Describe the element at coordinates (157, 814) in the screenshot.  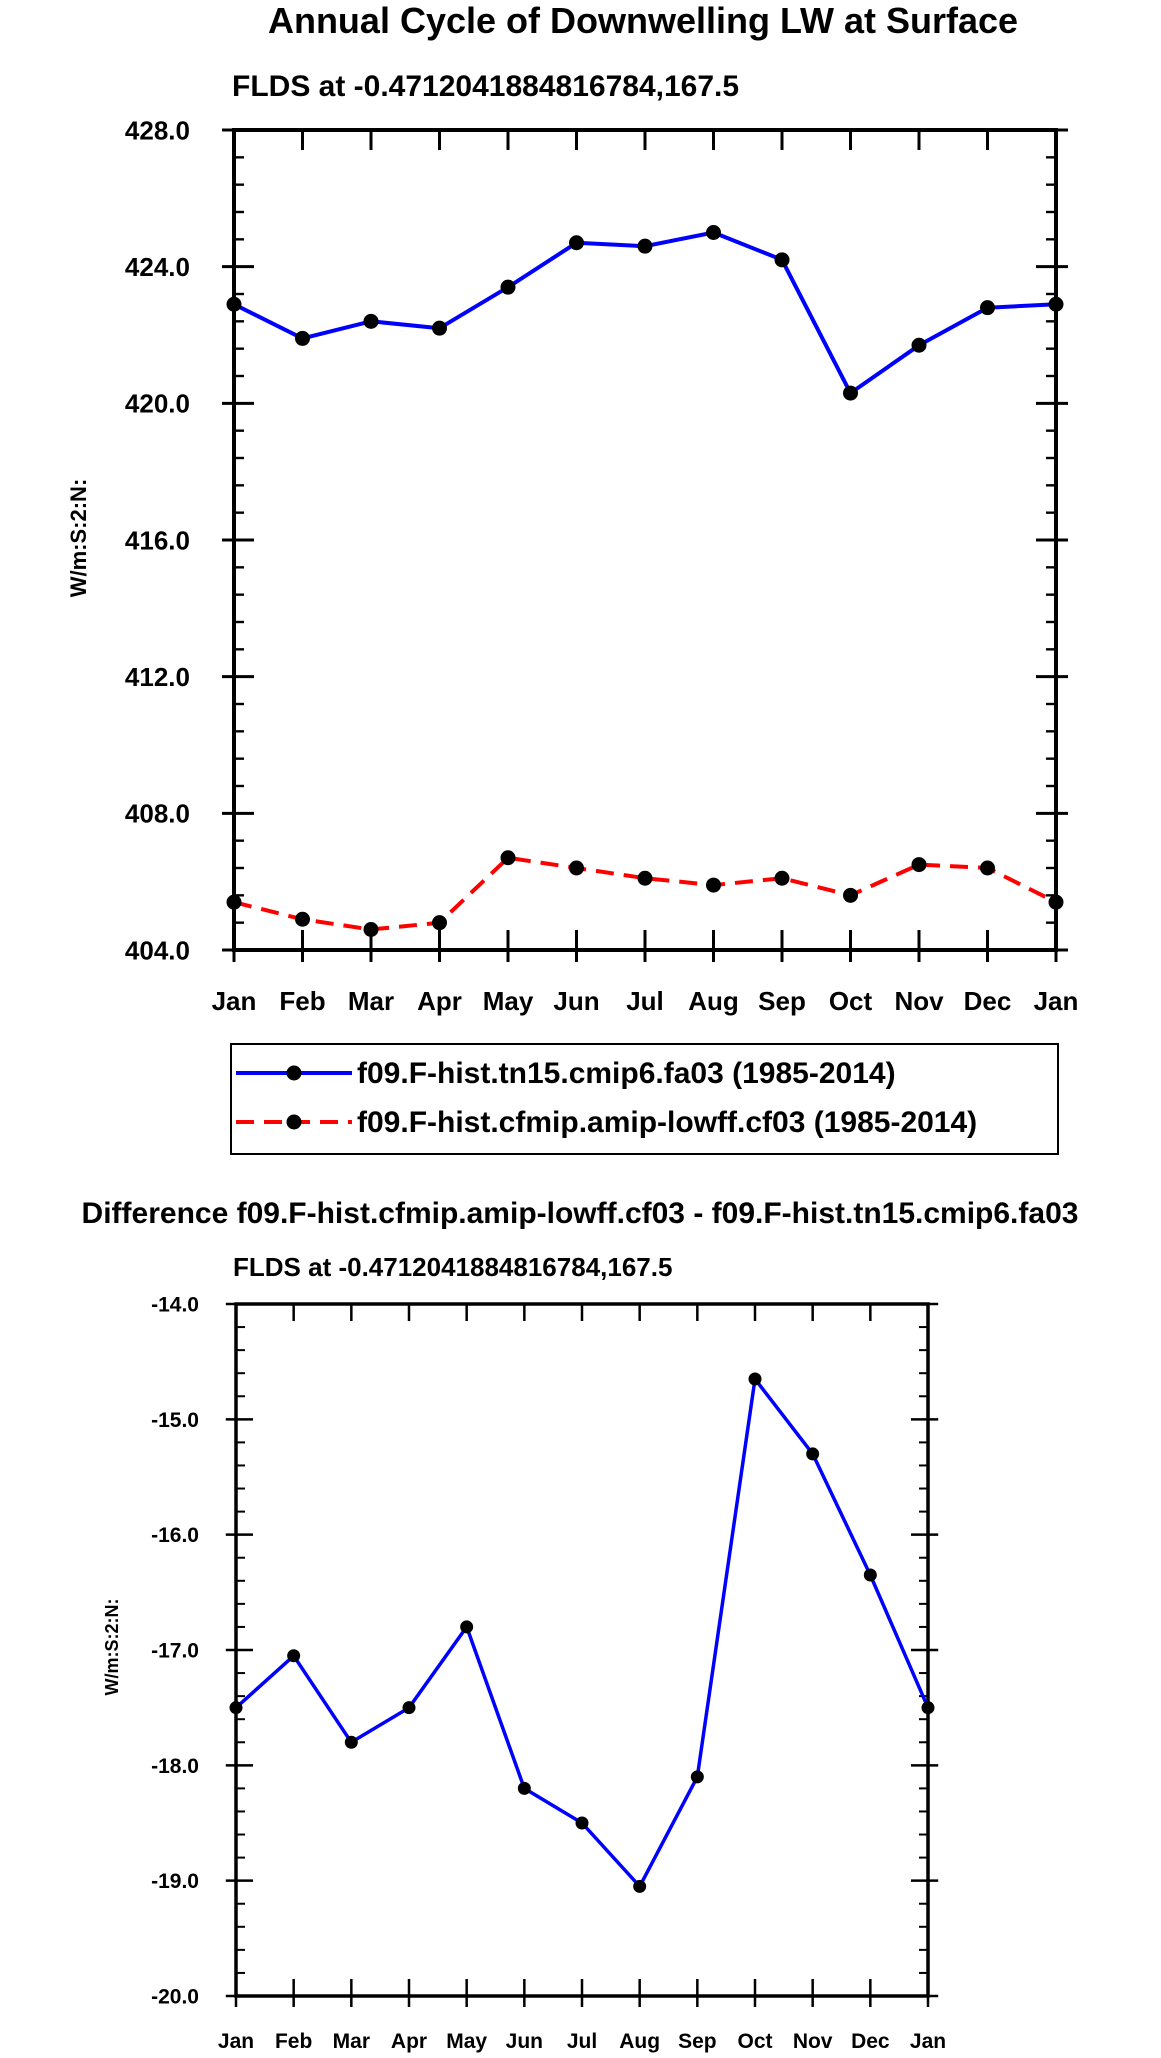
I see `y-tick-label: 408.0` at that location.